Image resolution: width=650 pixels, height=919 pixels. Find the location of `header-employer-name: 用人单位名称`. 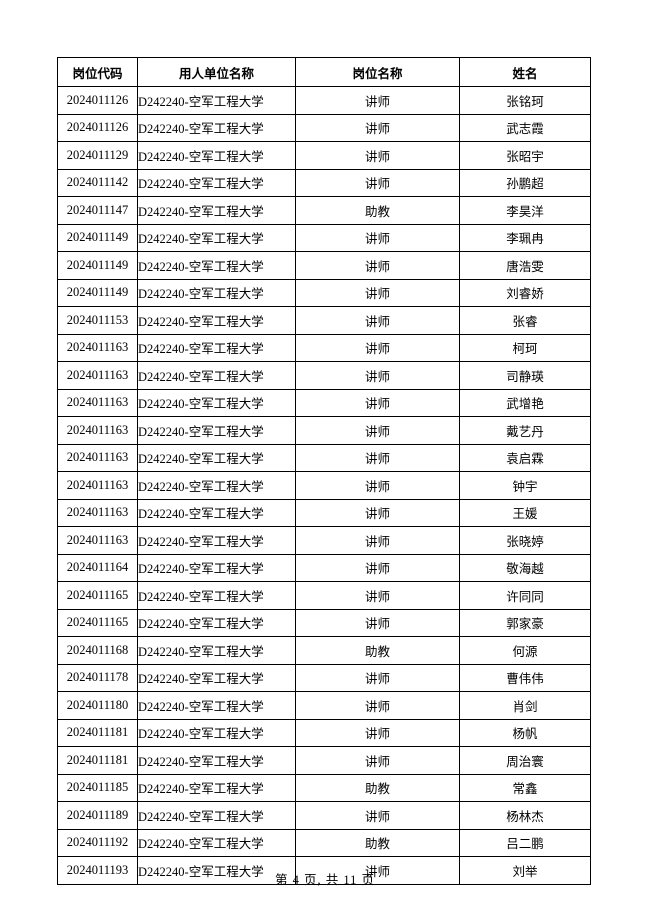

header-employer-name: 用人单位名称 is located at coordinates (216, 72).